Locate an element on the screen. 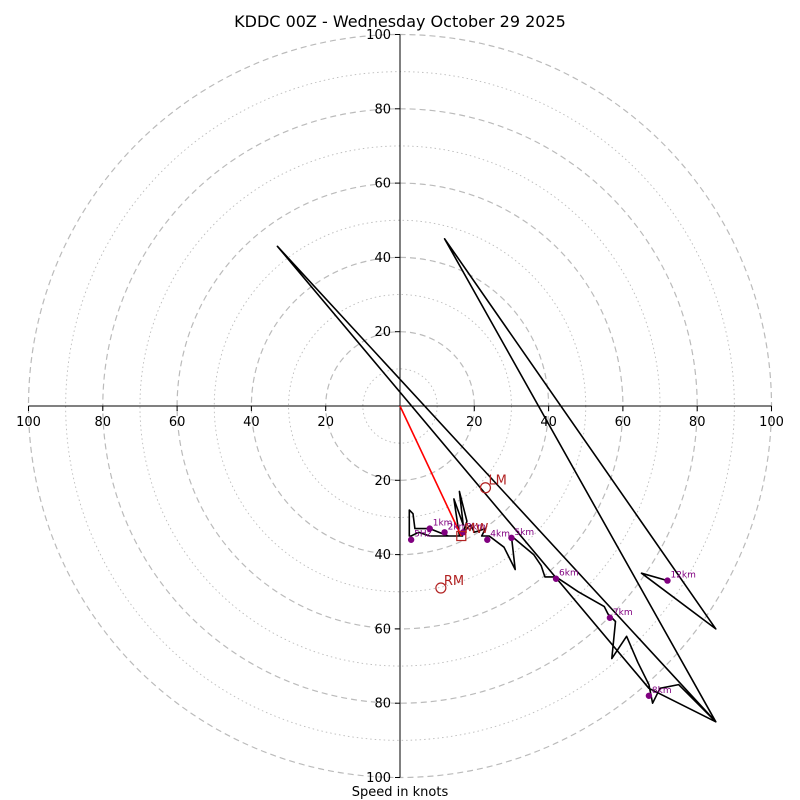 Image resolution: width=800 pixels, height=800 pixels. x-axis-label: Speed in knots is located at coordinates (400, 792).